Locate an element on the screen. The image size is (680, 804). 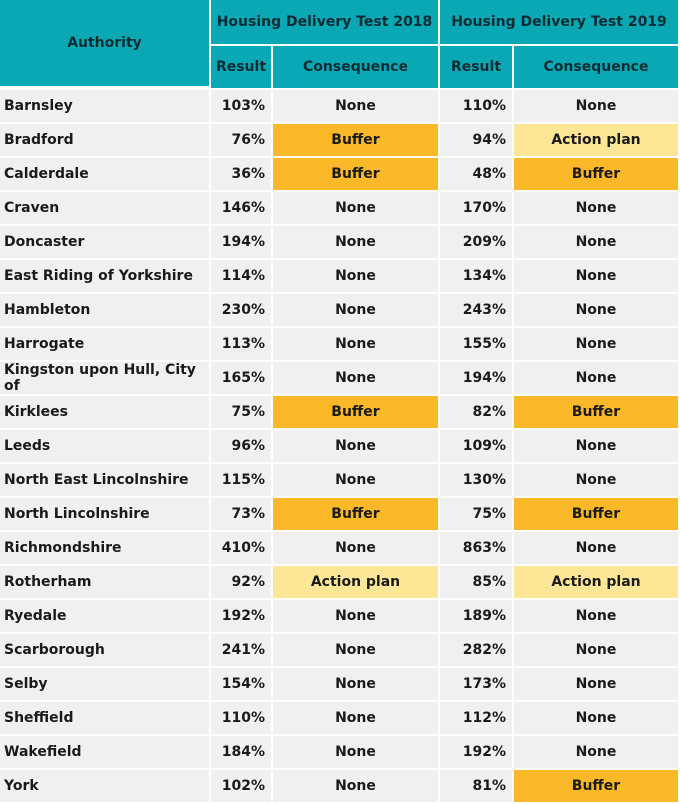
authority-cell: North Lincolnshire is located at coordinates (104, 514).